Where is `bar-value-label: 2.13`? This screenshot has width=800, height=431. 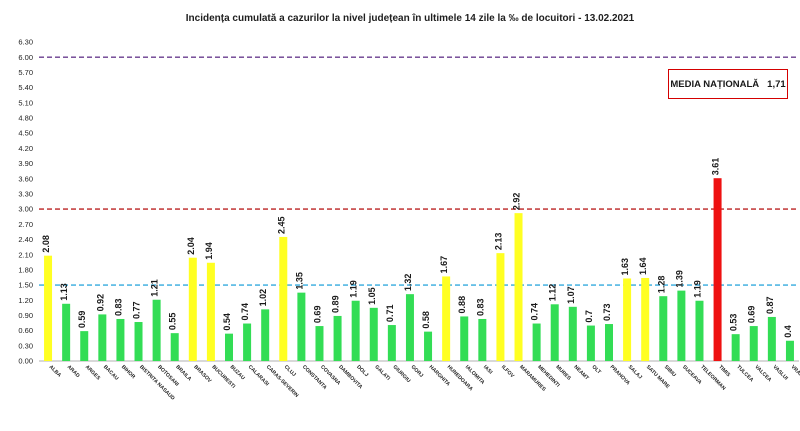 bar-value-label: 2.13 is located at coordinates (498, 242).